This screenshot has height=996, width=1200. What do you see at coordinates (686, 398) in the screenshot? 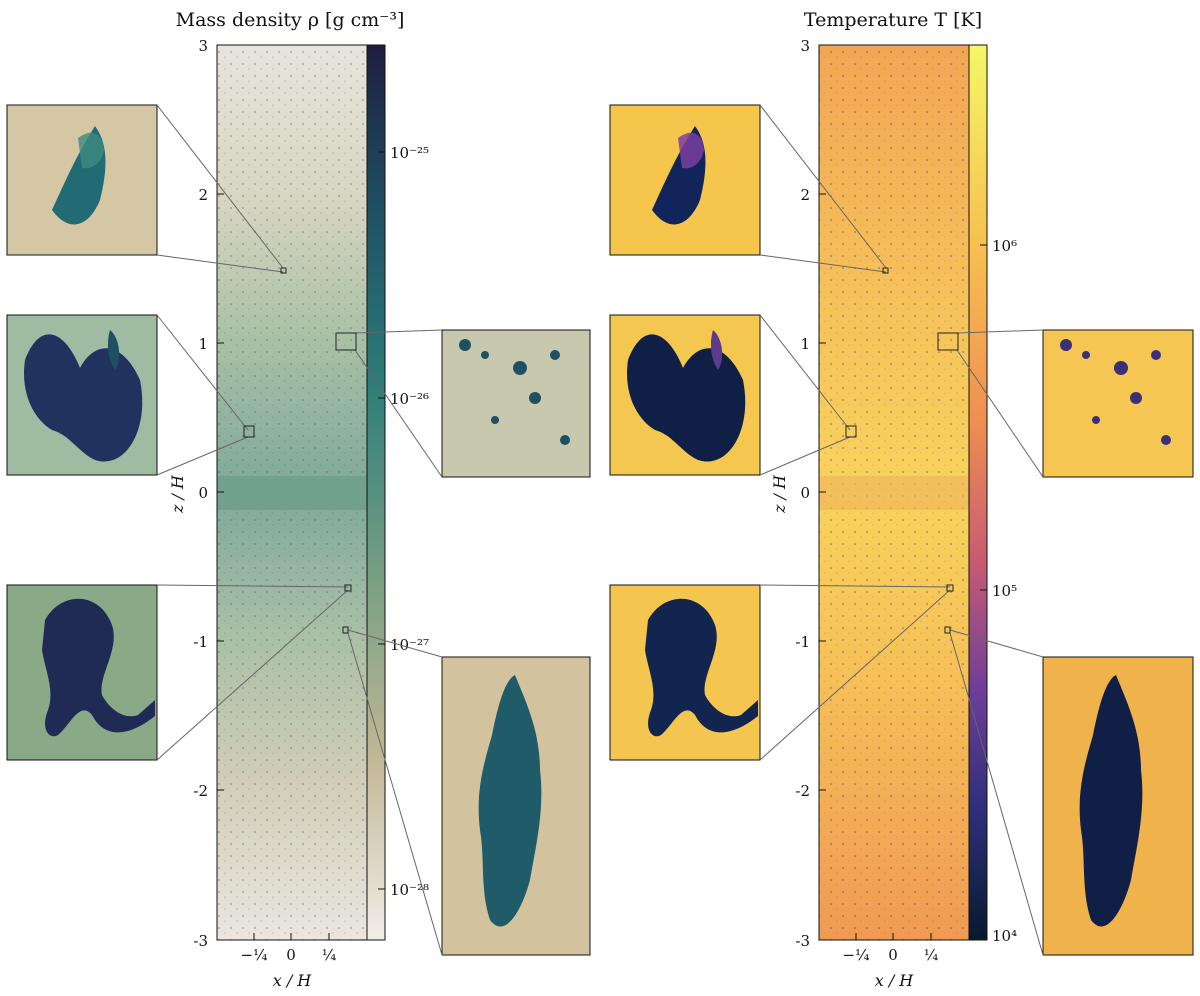
I see `temperature-inset-mid-left-blob` at bounding box center [686, 398].